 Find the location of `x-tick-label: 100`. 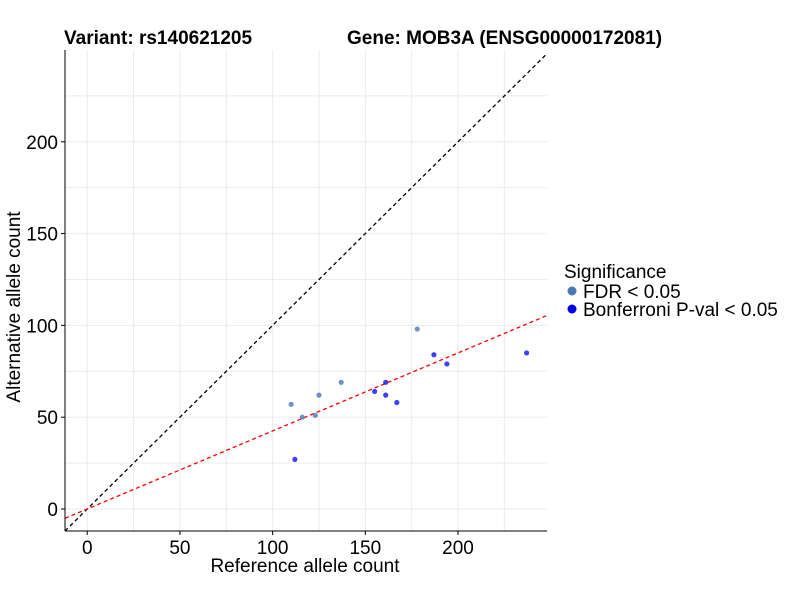

x-tick-label: 100 is located at coordinates (273, 548).